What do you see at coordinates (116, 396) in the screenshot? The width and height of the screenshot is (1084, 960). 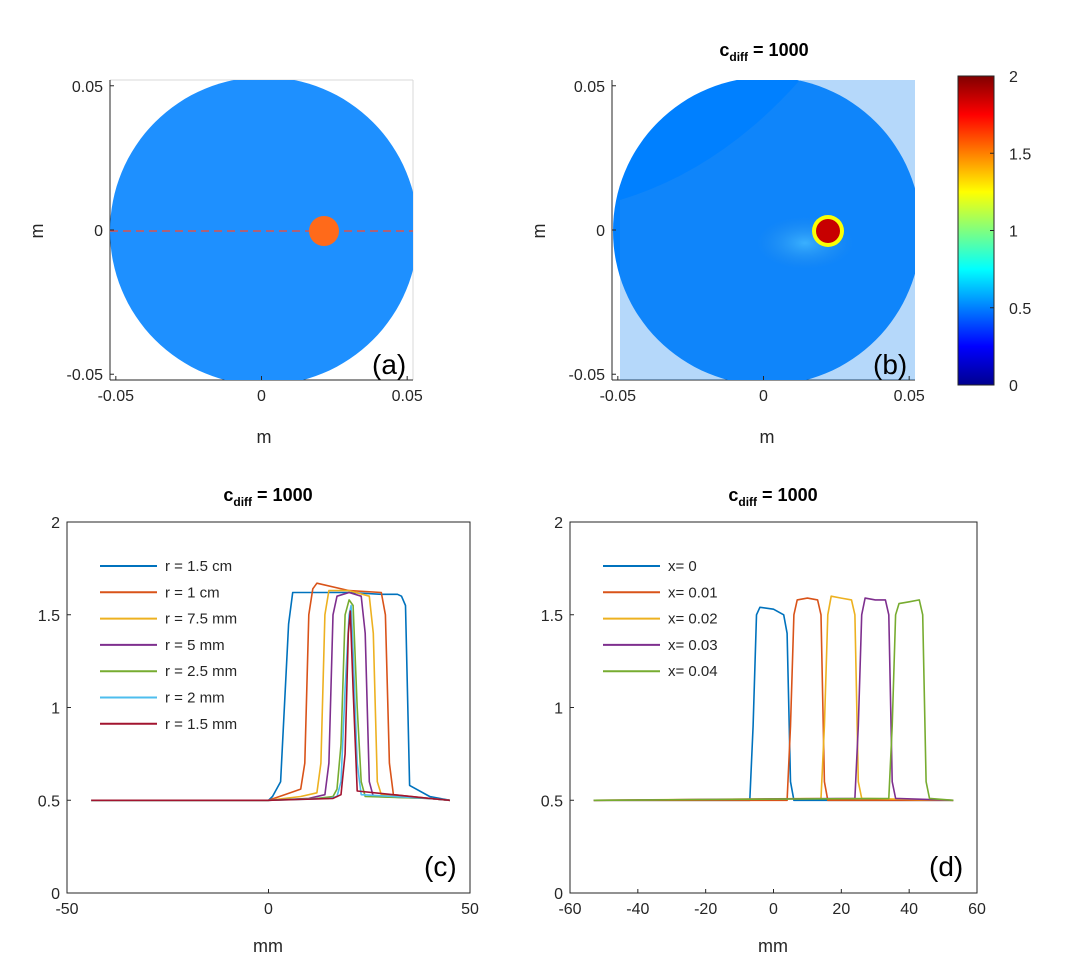 I see `panel-a-xtick-label: -0.05` at bounding box center [116, 396].